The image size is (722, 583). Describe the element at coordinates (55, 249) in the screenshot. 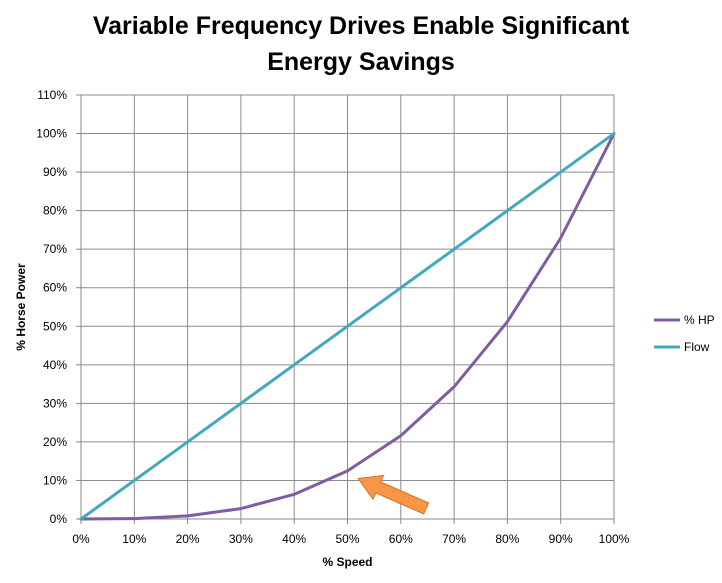

I see `y-tick-label: 70%` at that location.